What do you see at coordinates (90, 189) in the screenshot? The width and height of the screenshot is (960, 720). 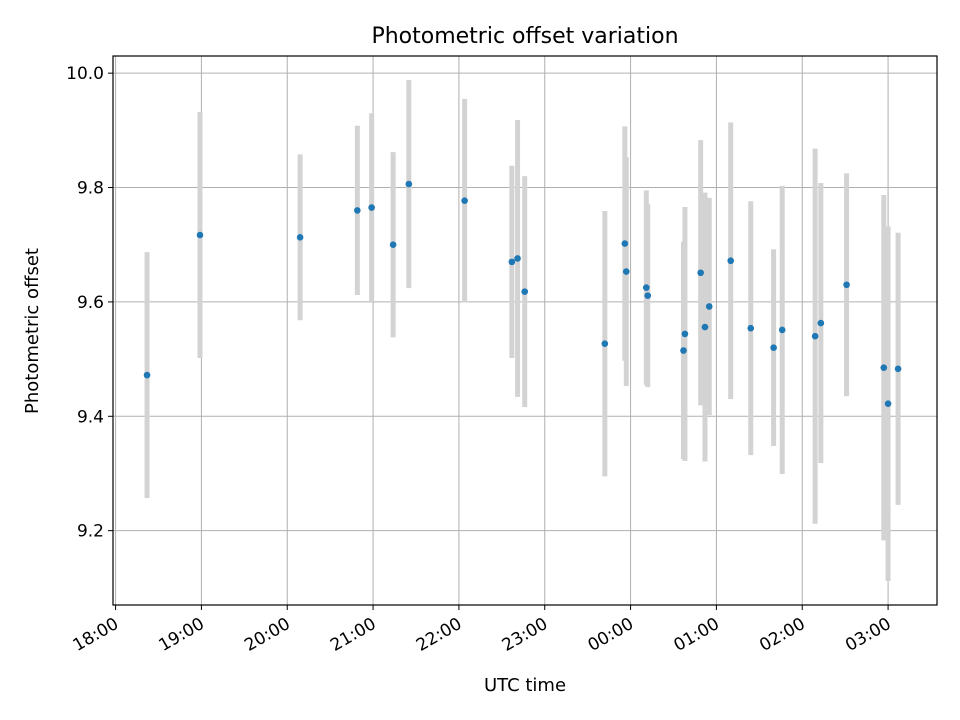 I see `y-tick-label: 9.8` at bounding box center [90, 189].